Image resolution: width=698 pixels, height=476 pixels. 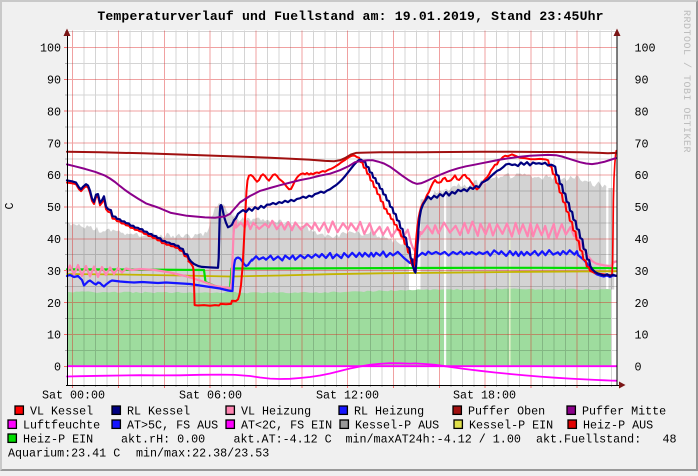 What do you see at coordinates (283, 440) in the screenshot?
I see `svg-text: akt.AT:-4.12 C` at bounding box center [283, 440].